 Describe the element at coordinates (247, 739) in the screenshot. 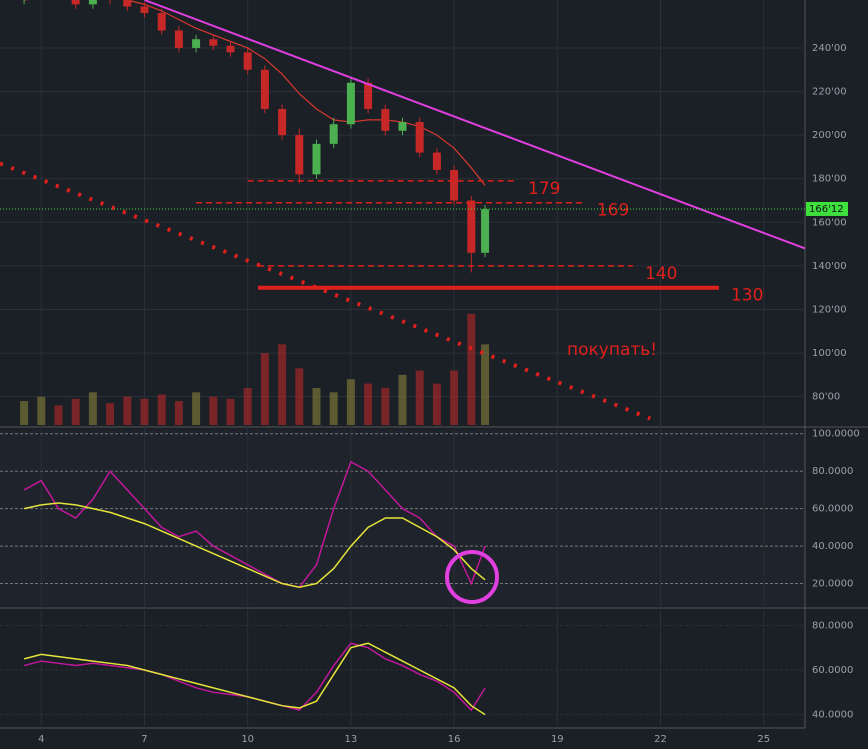

I see `x-tick-label: 10` at that location.